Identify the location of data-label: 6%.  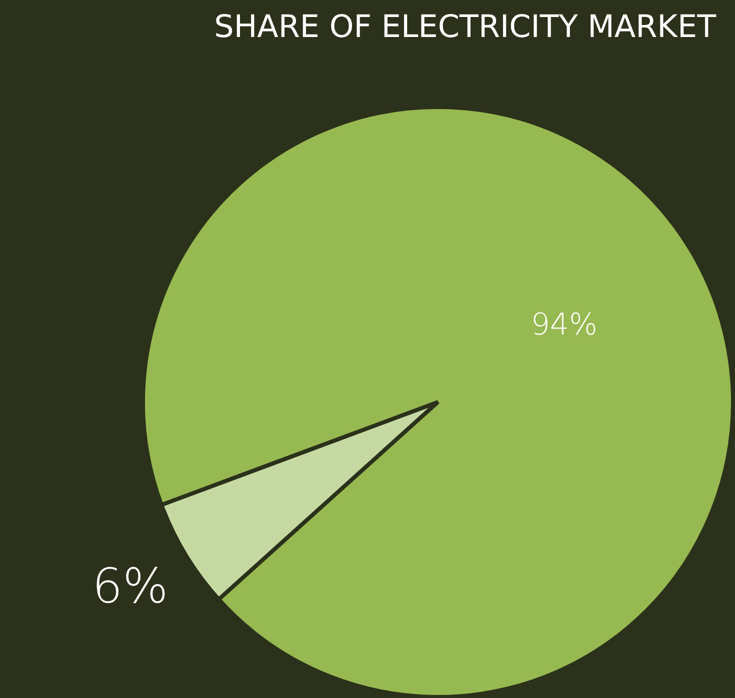
(130, 586).